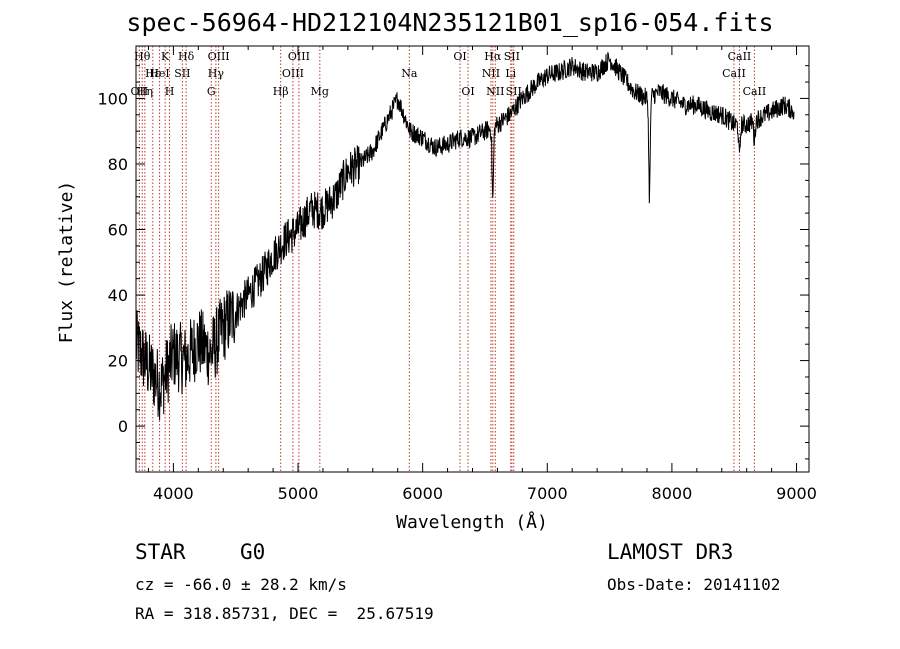 This screenshot has width=900, height=649. I want to click on line-marker-label: Na, so click(409, 73).